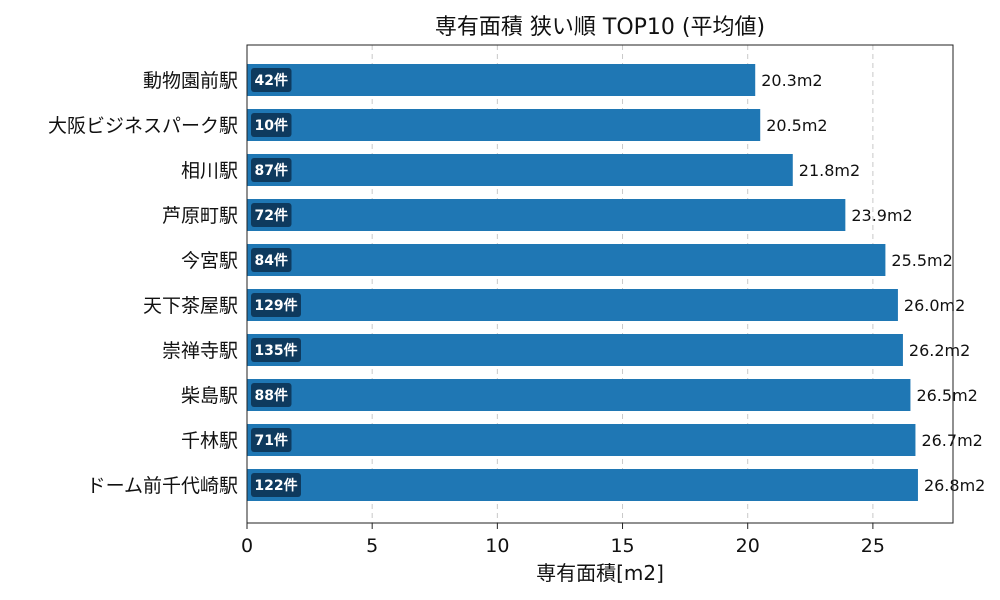  What do you see at coordinates (190, 306) in the screenshot?
I see `category-label: 天下茶屋駅` at bounding box center [190, 306].